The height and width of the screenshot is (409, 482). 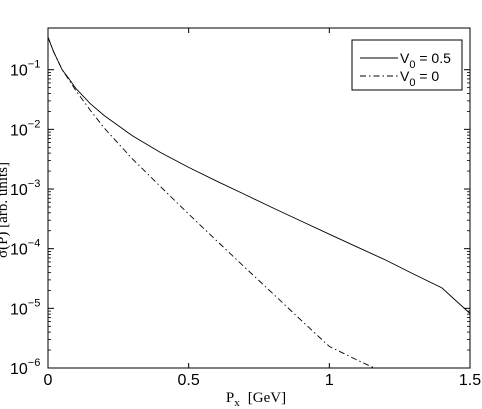 What do you see at coordinates (470, 380) in the screenshot?
I see `x-tick-label: 1.5` at bounding box center [470, 380].